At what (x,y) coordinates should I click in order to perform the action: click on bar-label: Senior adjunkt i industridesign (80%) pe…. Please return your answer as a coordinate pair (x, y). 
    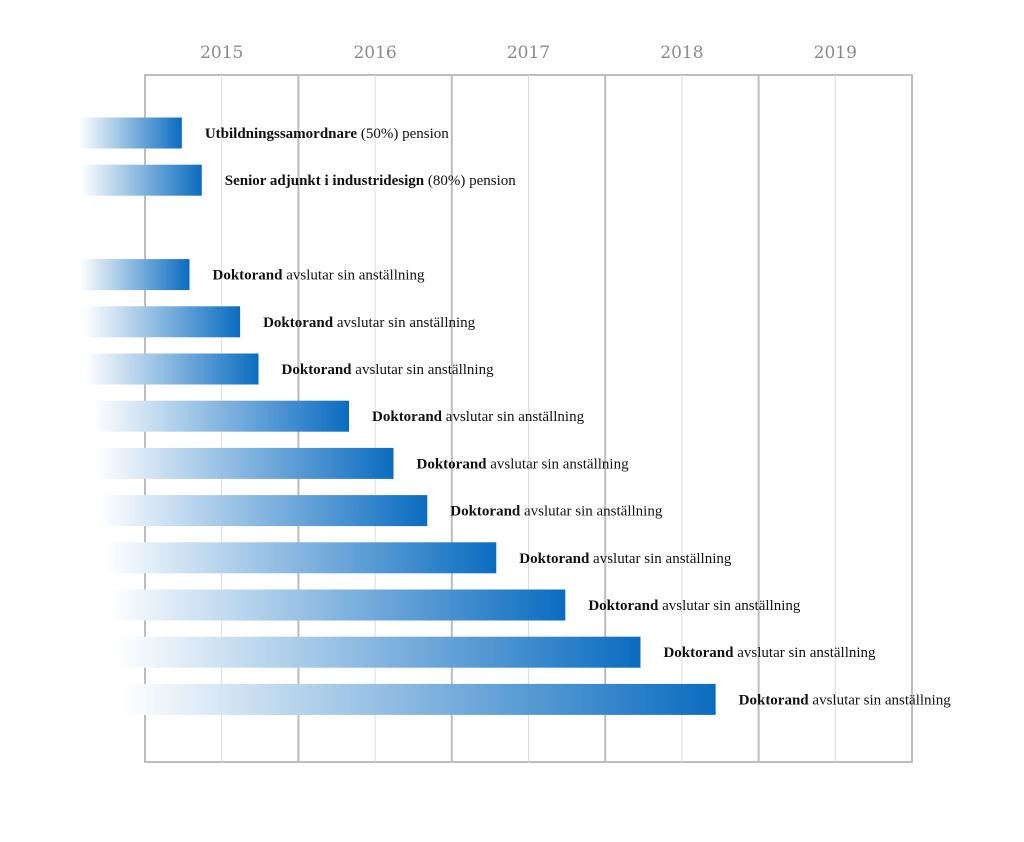
    Looking at the image, I should click on (371, 181).